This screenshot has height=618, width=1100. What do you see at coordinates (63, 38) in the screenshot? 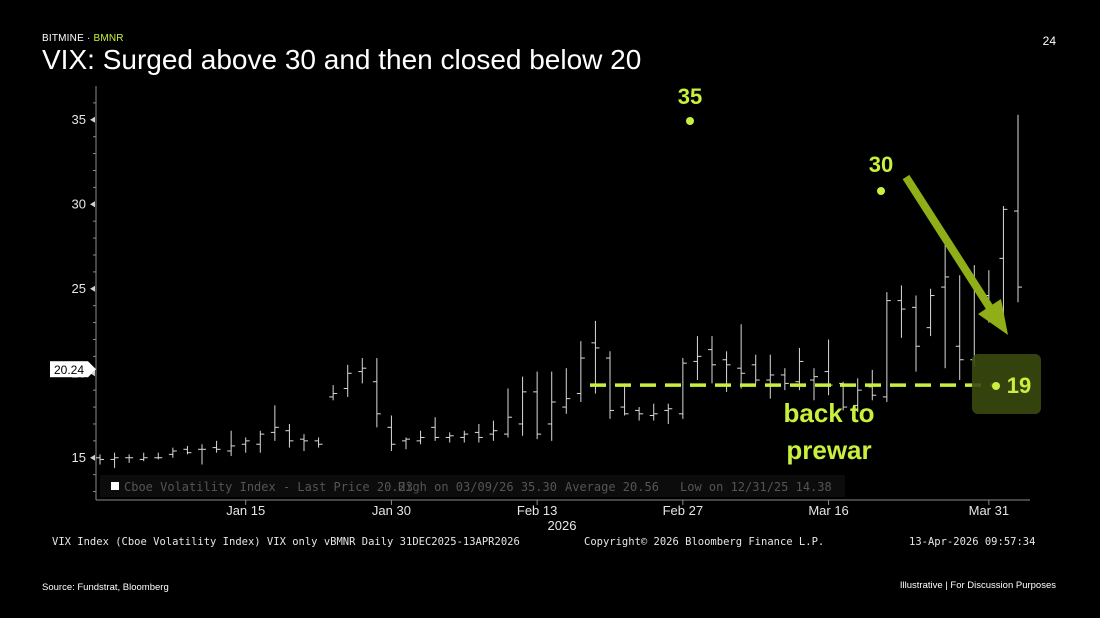
I see `brand-name: BITMINE` at bounding box center [63, 38].